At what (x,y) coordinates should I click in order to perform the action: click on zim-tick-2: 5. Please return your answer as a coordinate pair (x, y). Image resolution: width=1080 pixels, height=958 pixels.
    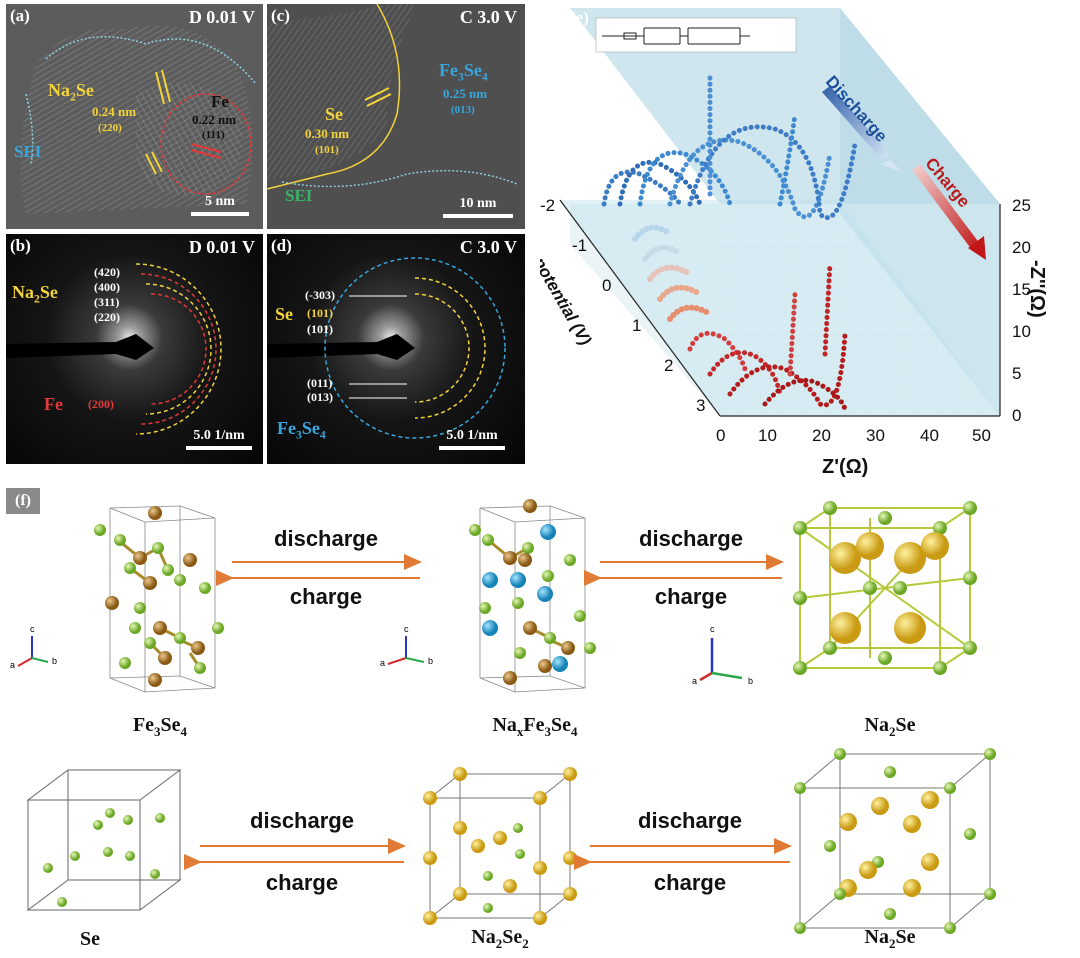
    Looking at the image, I should click on (1017, 373).